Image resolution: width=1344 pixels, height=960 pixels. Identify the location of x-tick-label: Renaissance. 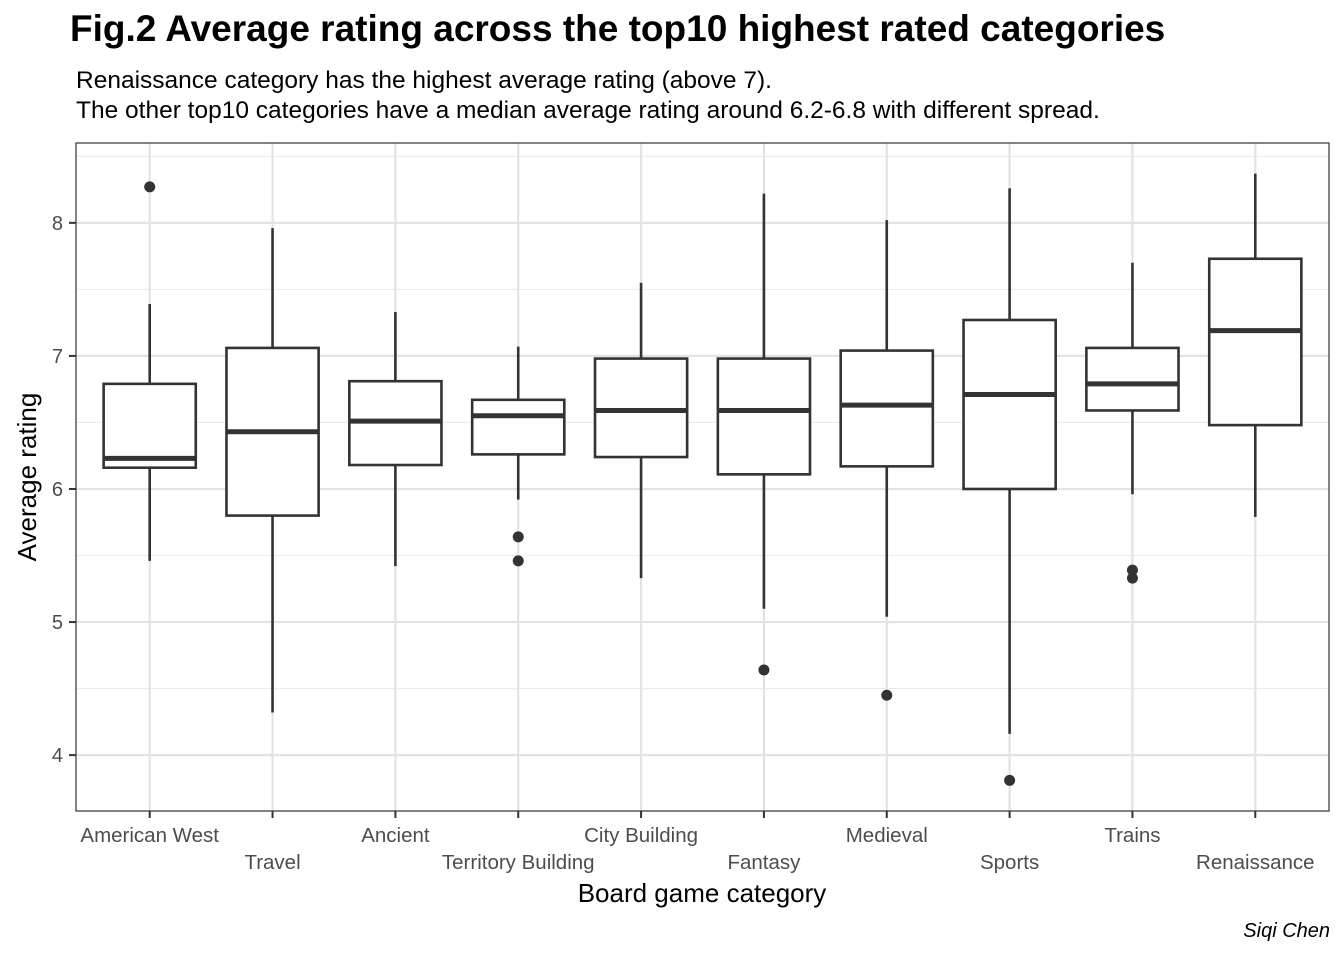
(1255, 862).